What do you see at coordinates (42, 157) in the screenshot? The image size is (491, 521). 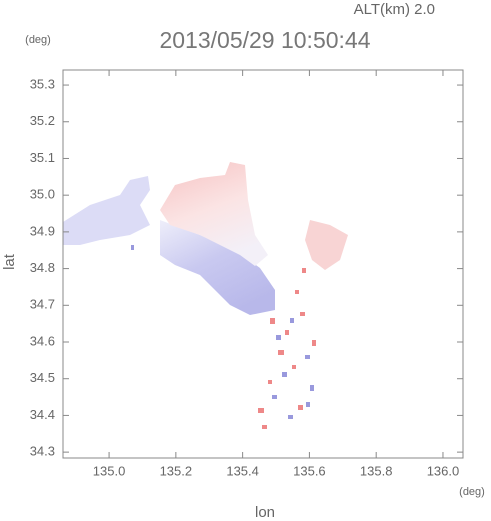 I see `y-tick-label: 35.1` at bounding box center [42, 157].